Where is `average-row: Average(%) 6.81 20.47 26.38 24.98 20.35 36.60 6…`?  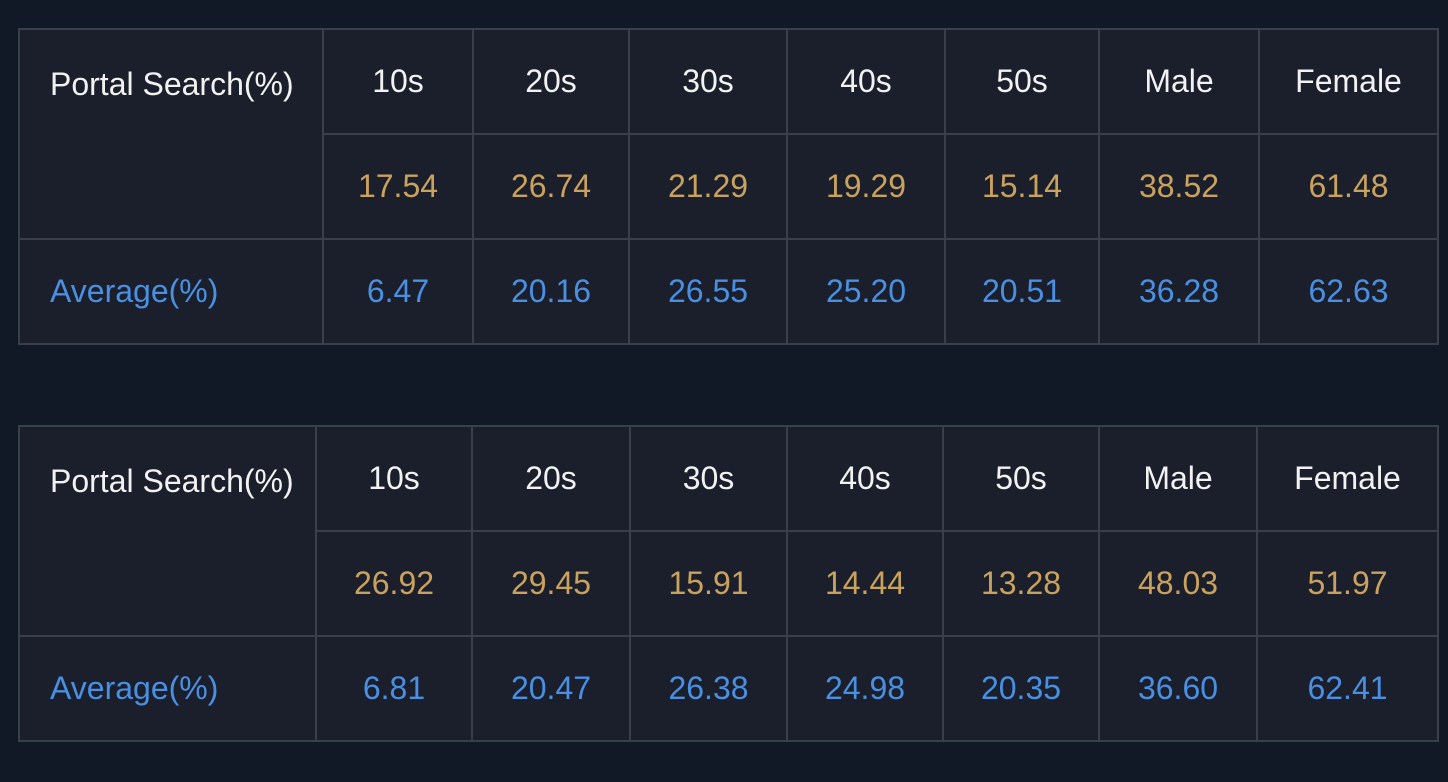
average-row: Average(%) 6.81 20.47 26.38 24.98 20.35 36.60 6… is located at coordinates (728, 688).